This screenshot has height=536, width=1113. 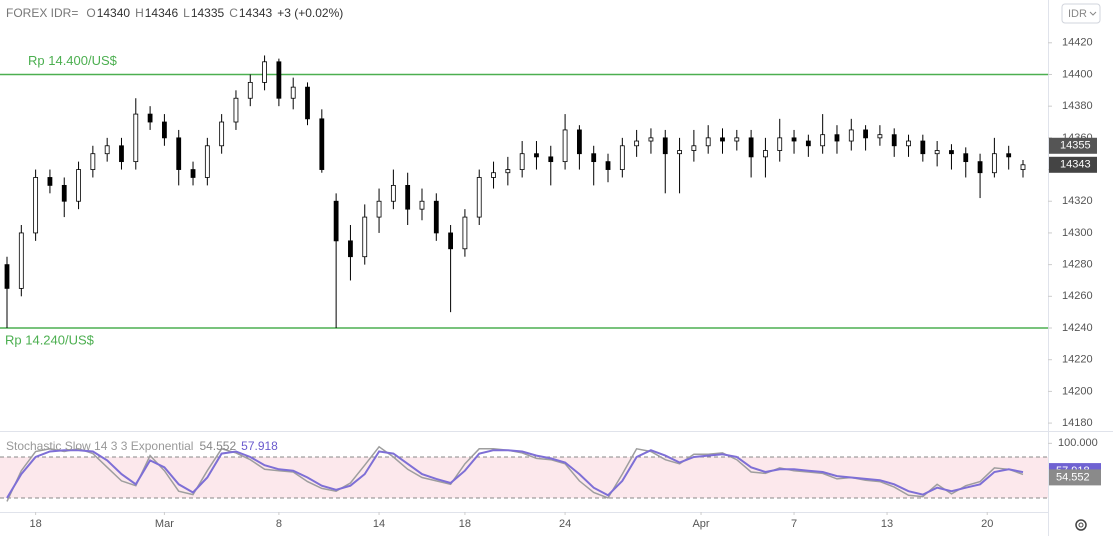 I want to click on indicator-value: 57.918, so click(x=259, y=446).